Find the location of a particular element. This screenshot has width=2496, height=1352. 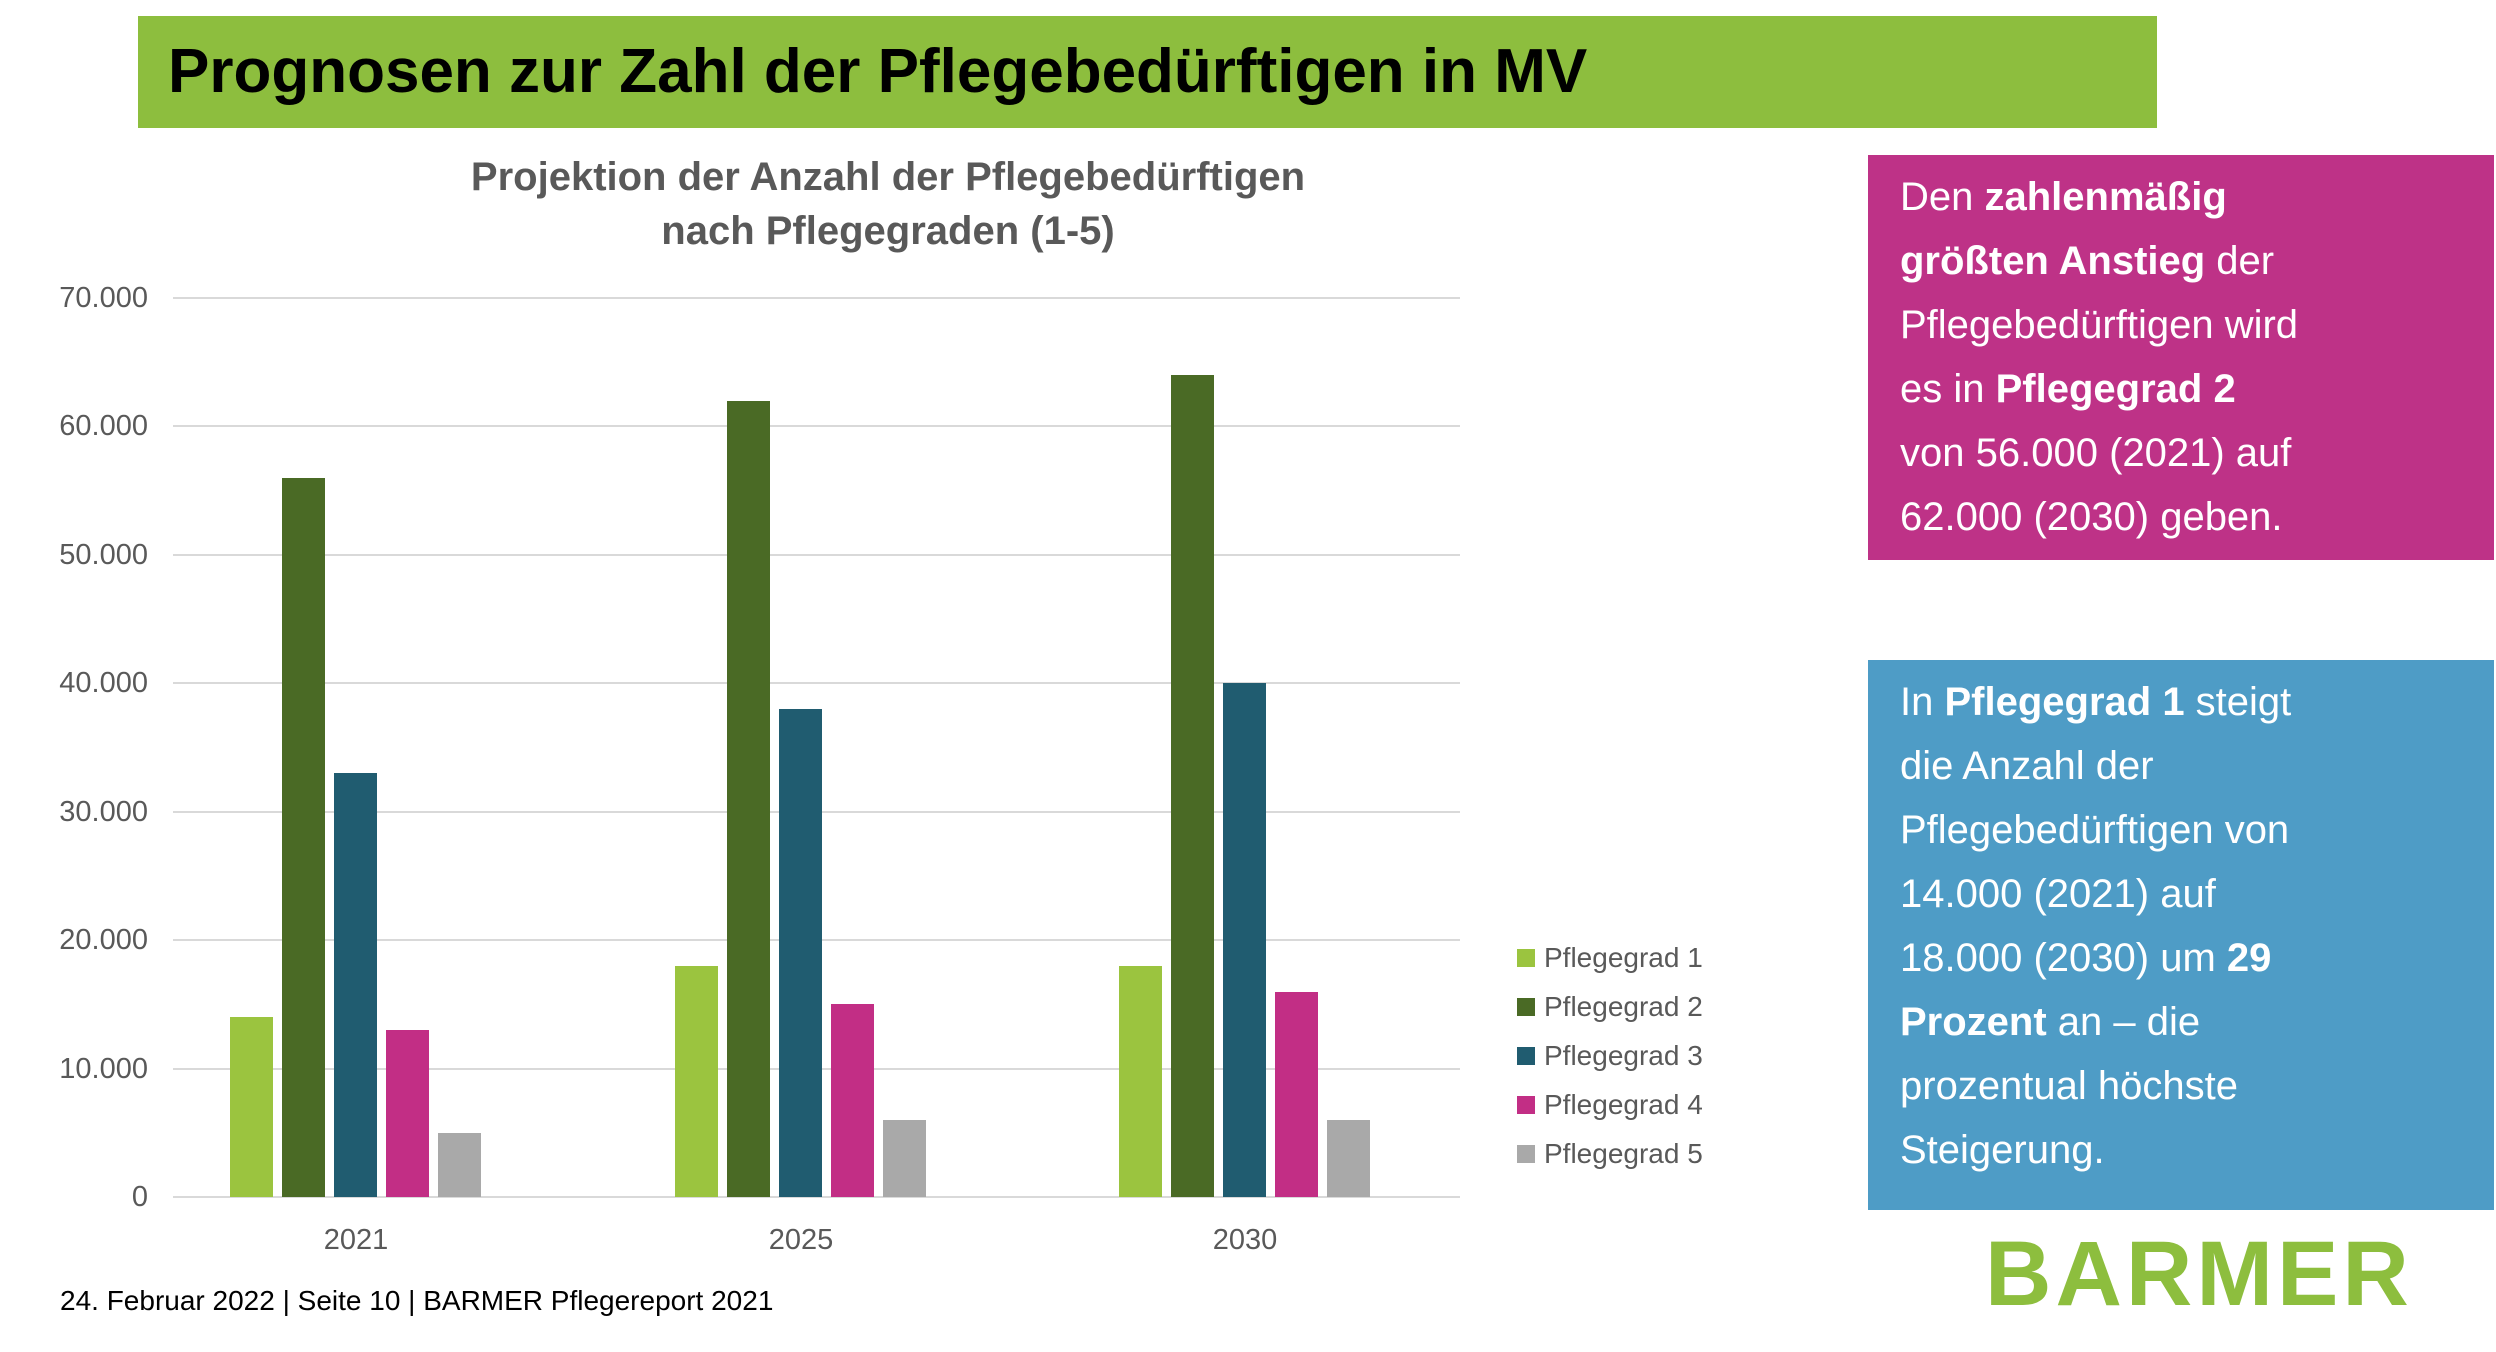

bar-pflegegrad-1-2030 is located at coordinates (1140, 1081).